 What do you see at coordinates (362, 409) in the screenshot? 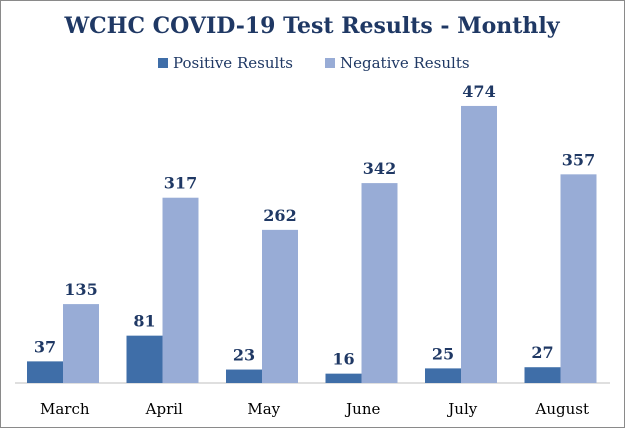
I see `category-label-june: June` at bounding box center [362, 409].